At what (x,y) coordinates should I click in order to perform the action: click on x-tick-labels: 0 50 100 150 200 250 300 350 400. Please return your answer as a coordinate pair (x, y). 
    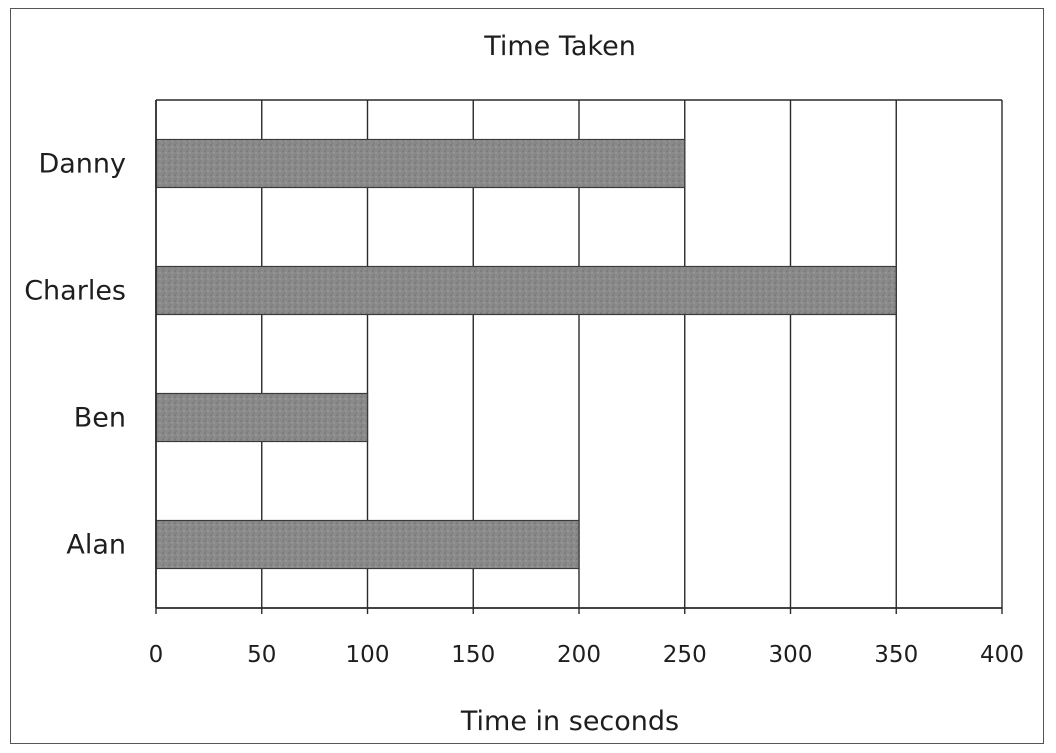
    Looking at the image, I should click on (586, 655).